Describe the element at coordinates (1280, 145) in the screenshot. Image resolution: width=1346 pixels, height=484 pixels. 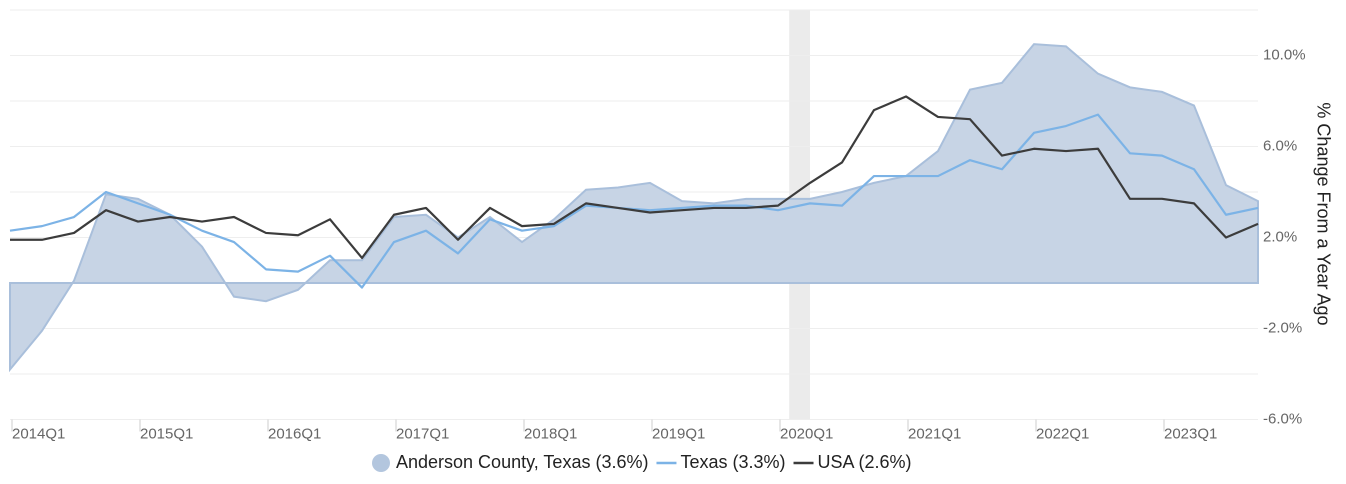
I see `y-tick-label: 6.0%` at that location.